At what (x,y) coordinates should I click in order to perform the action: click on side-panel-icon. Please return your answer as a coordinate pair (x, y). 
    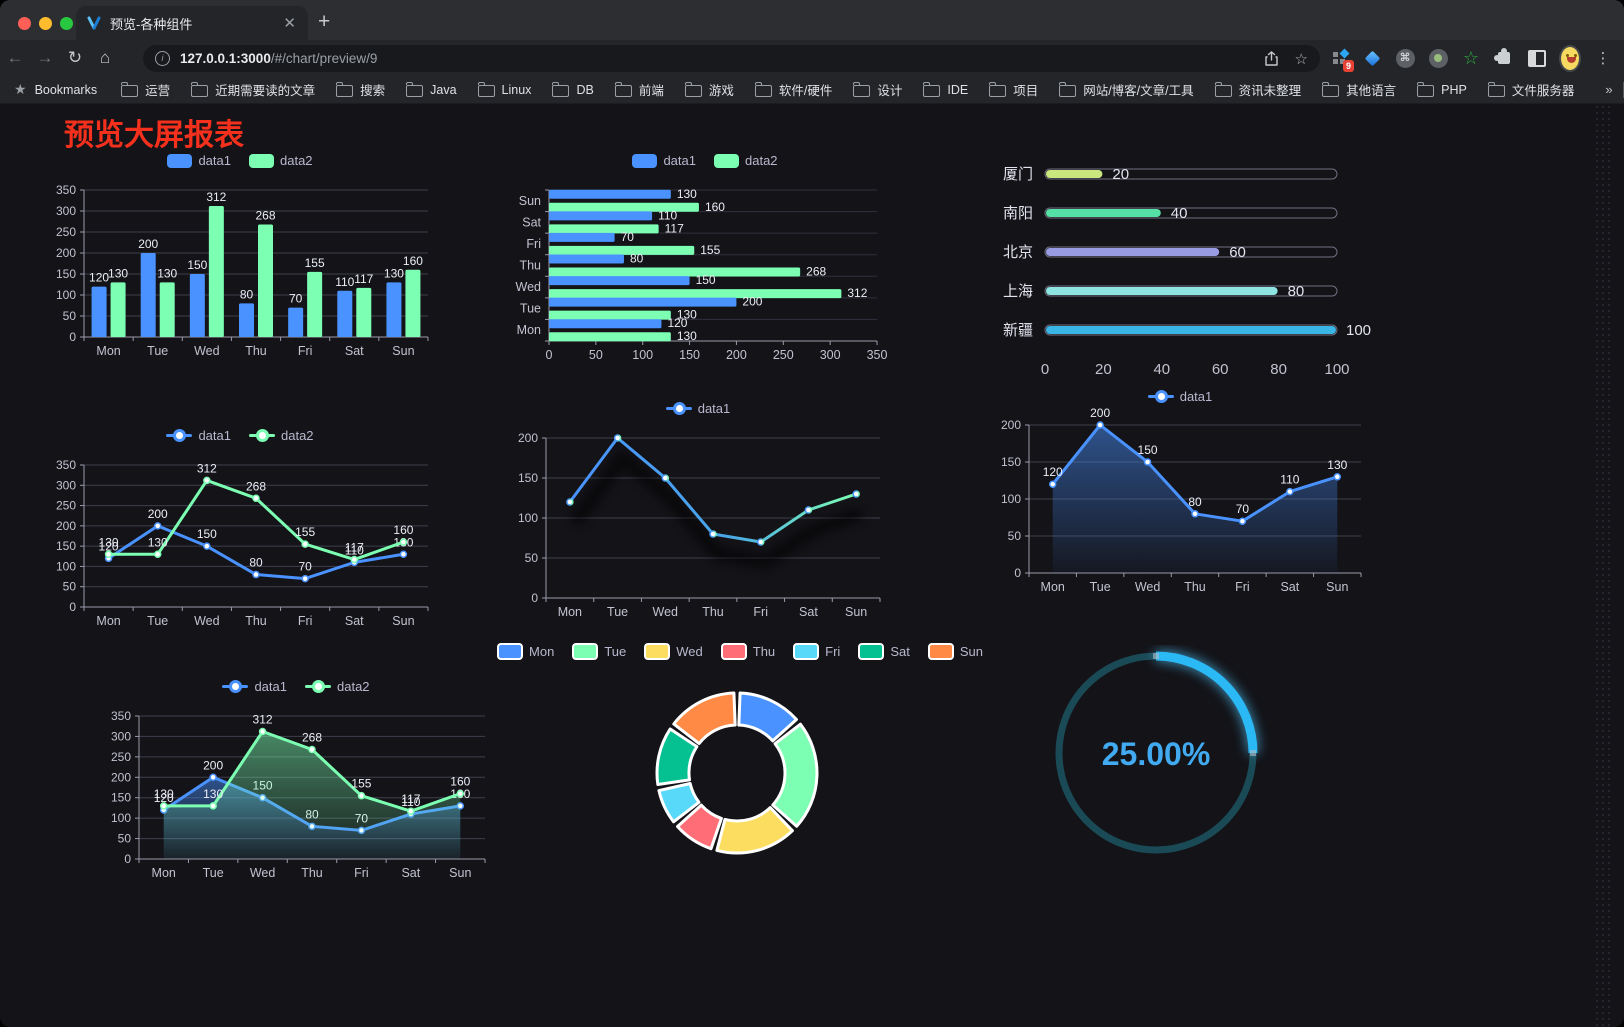
    Looking at the image, I should click on (1537, 58).